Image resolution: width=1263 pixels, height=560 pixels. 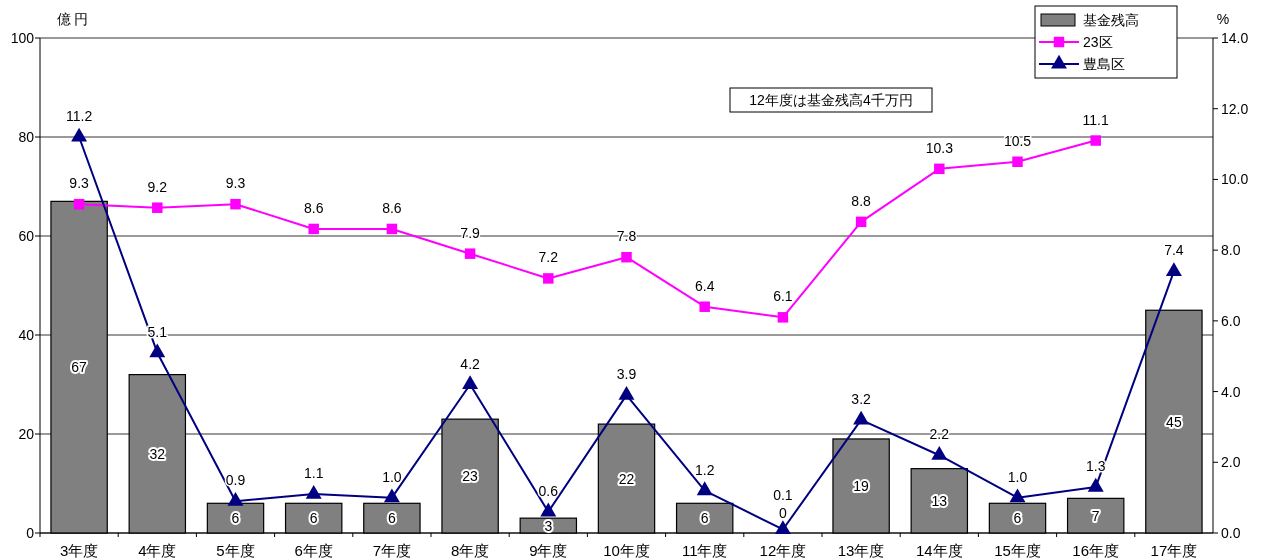 I want to click on data-label: 7.9, so click(x=470, y=232).